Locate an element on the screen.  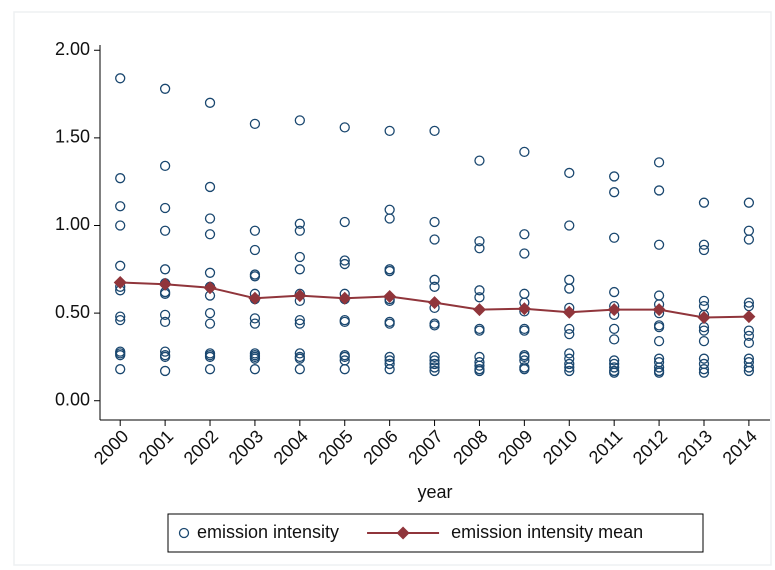
x-axis-label: year is located at coordinates (434, 492).